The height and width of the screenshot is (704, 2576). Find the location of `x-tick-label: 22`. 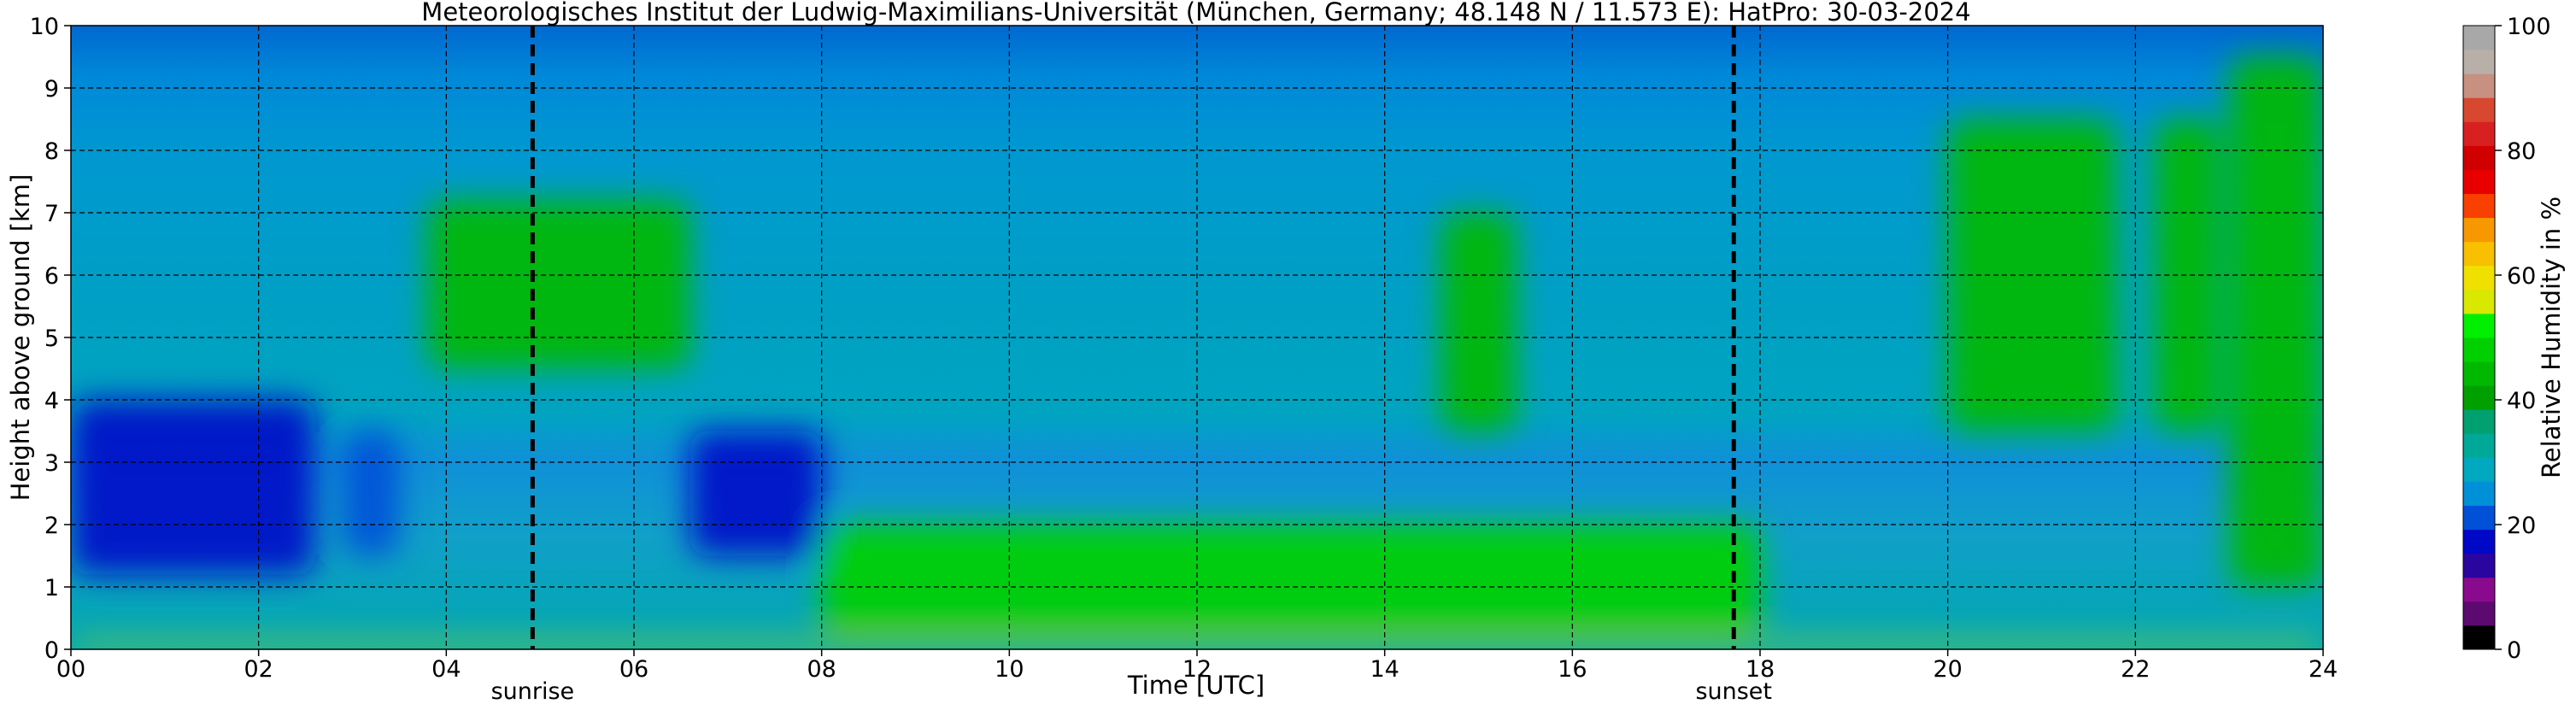

x-tick-label: 22 is located at coordinates (2135, 669).